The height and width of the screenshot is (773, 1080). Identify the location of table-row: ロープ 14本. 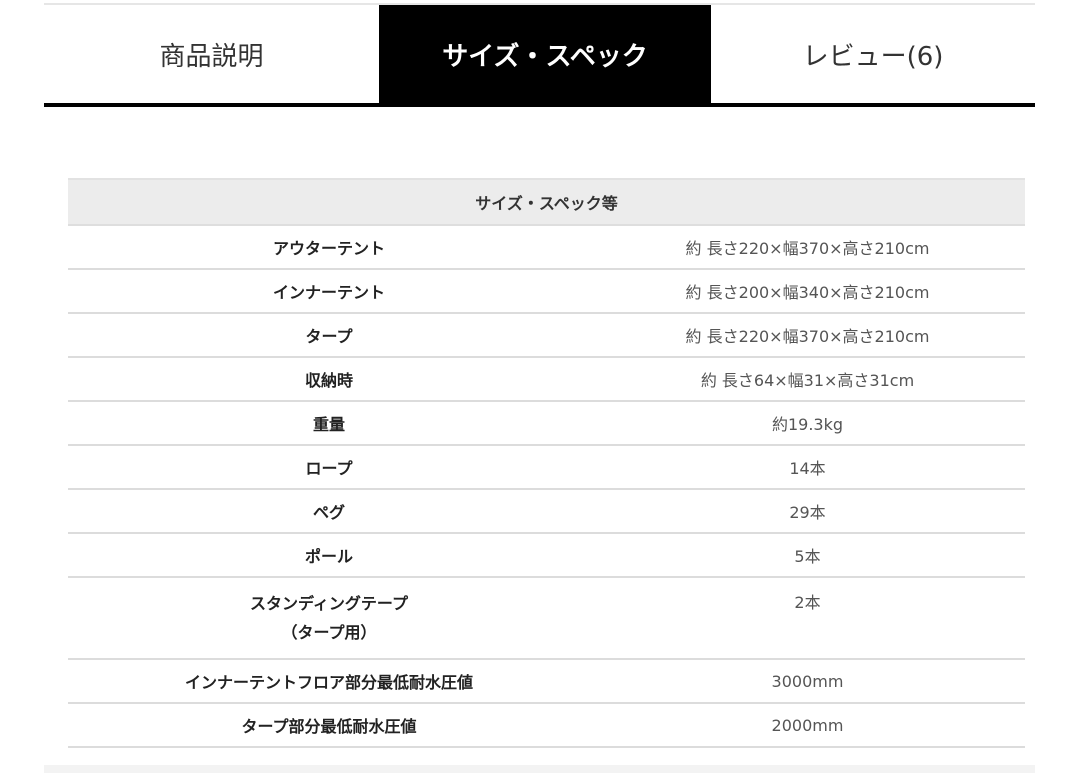
(546, 467).